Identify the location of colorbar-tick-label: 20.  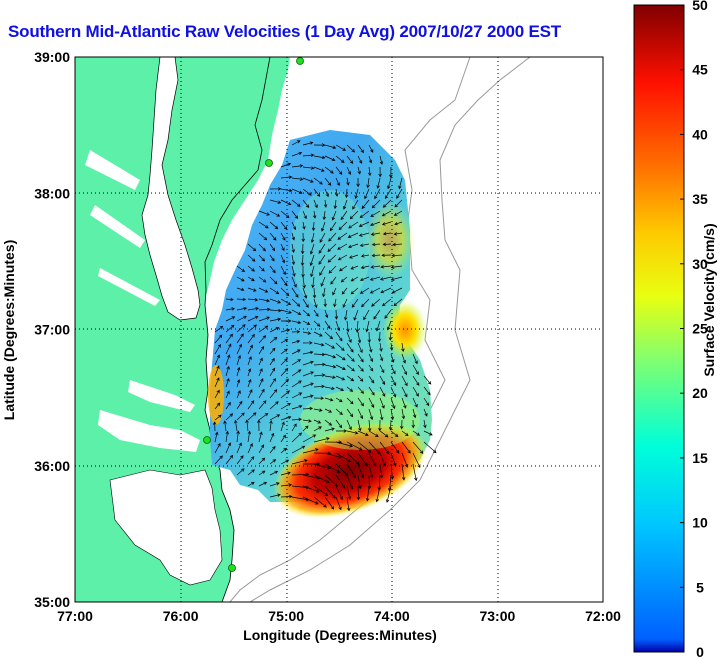
(700, 393).